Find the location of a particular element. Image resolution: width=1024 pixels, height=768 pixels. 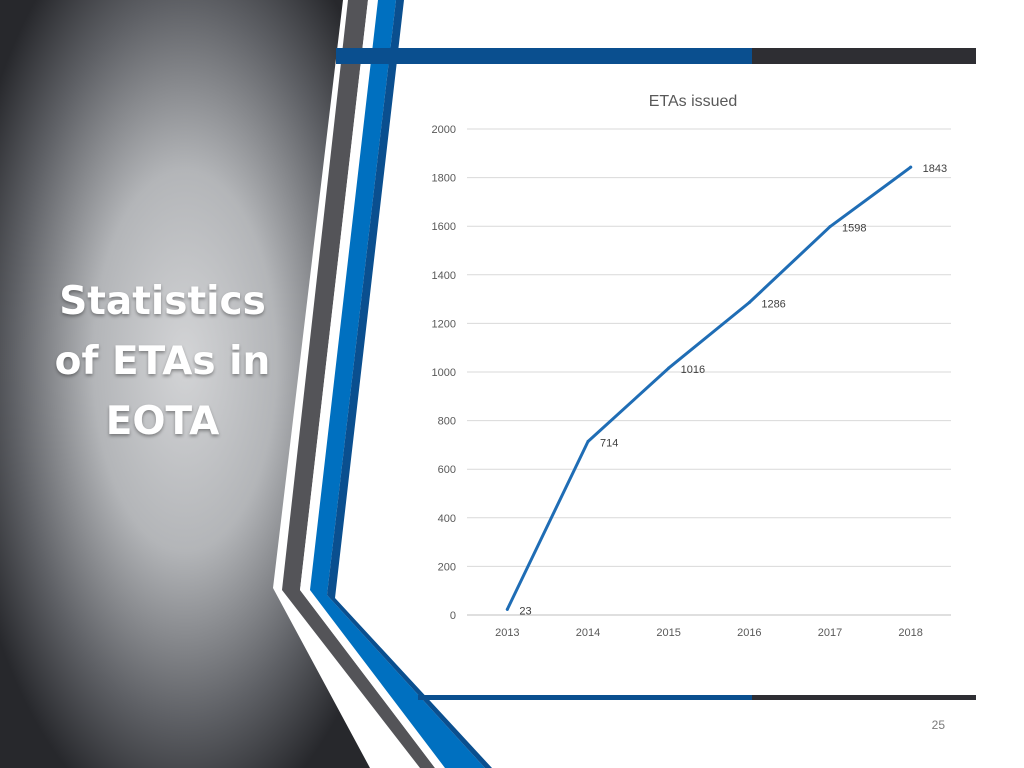

x-tick-label: 2013 is located at coordinates (507, 633).